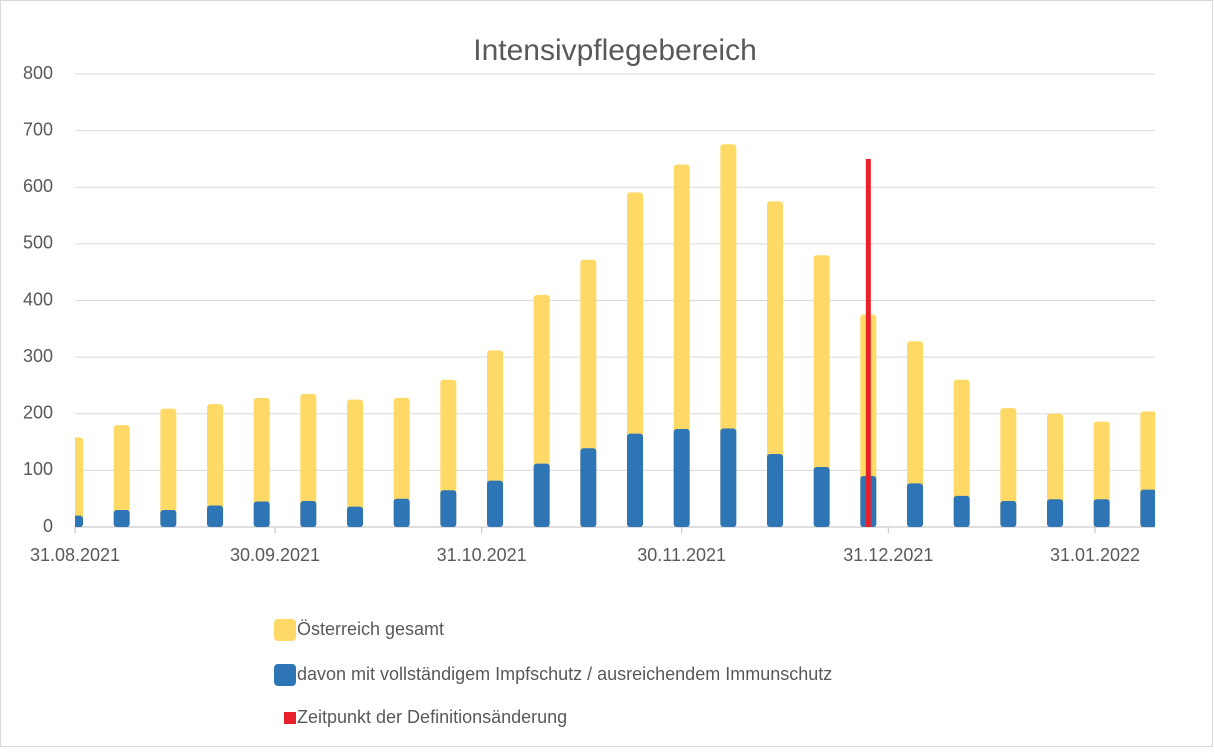  I want to click on y-tick-label: 700, so click(38, 129).